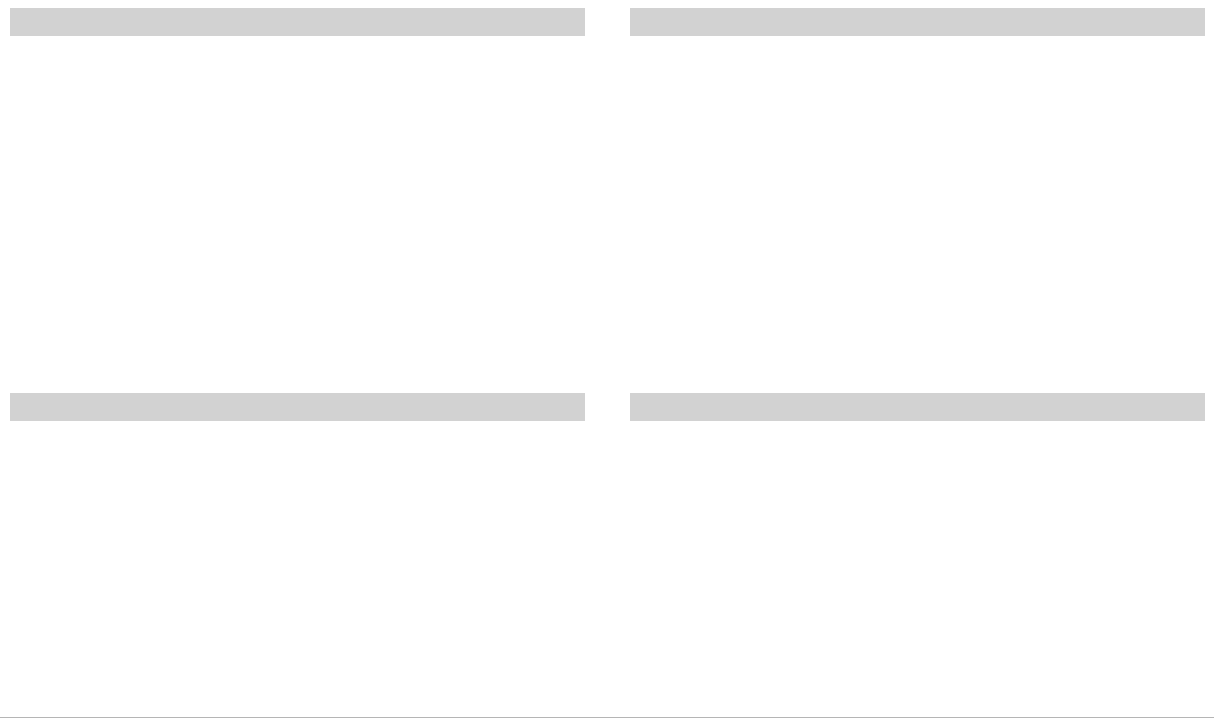 This screenshot has height=726, width=1214. What do you see at coordinates (917, 22) in the screenshot?
I see `section-header-float-charging` at bounding box center [917, 22].